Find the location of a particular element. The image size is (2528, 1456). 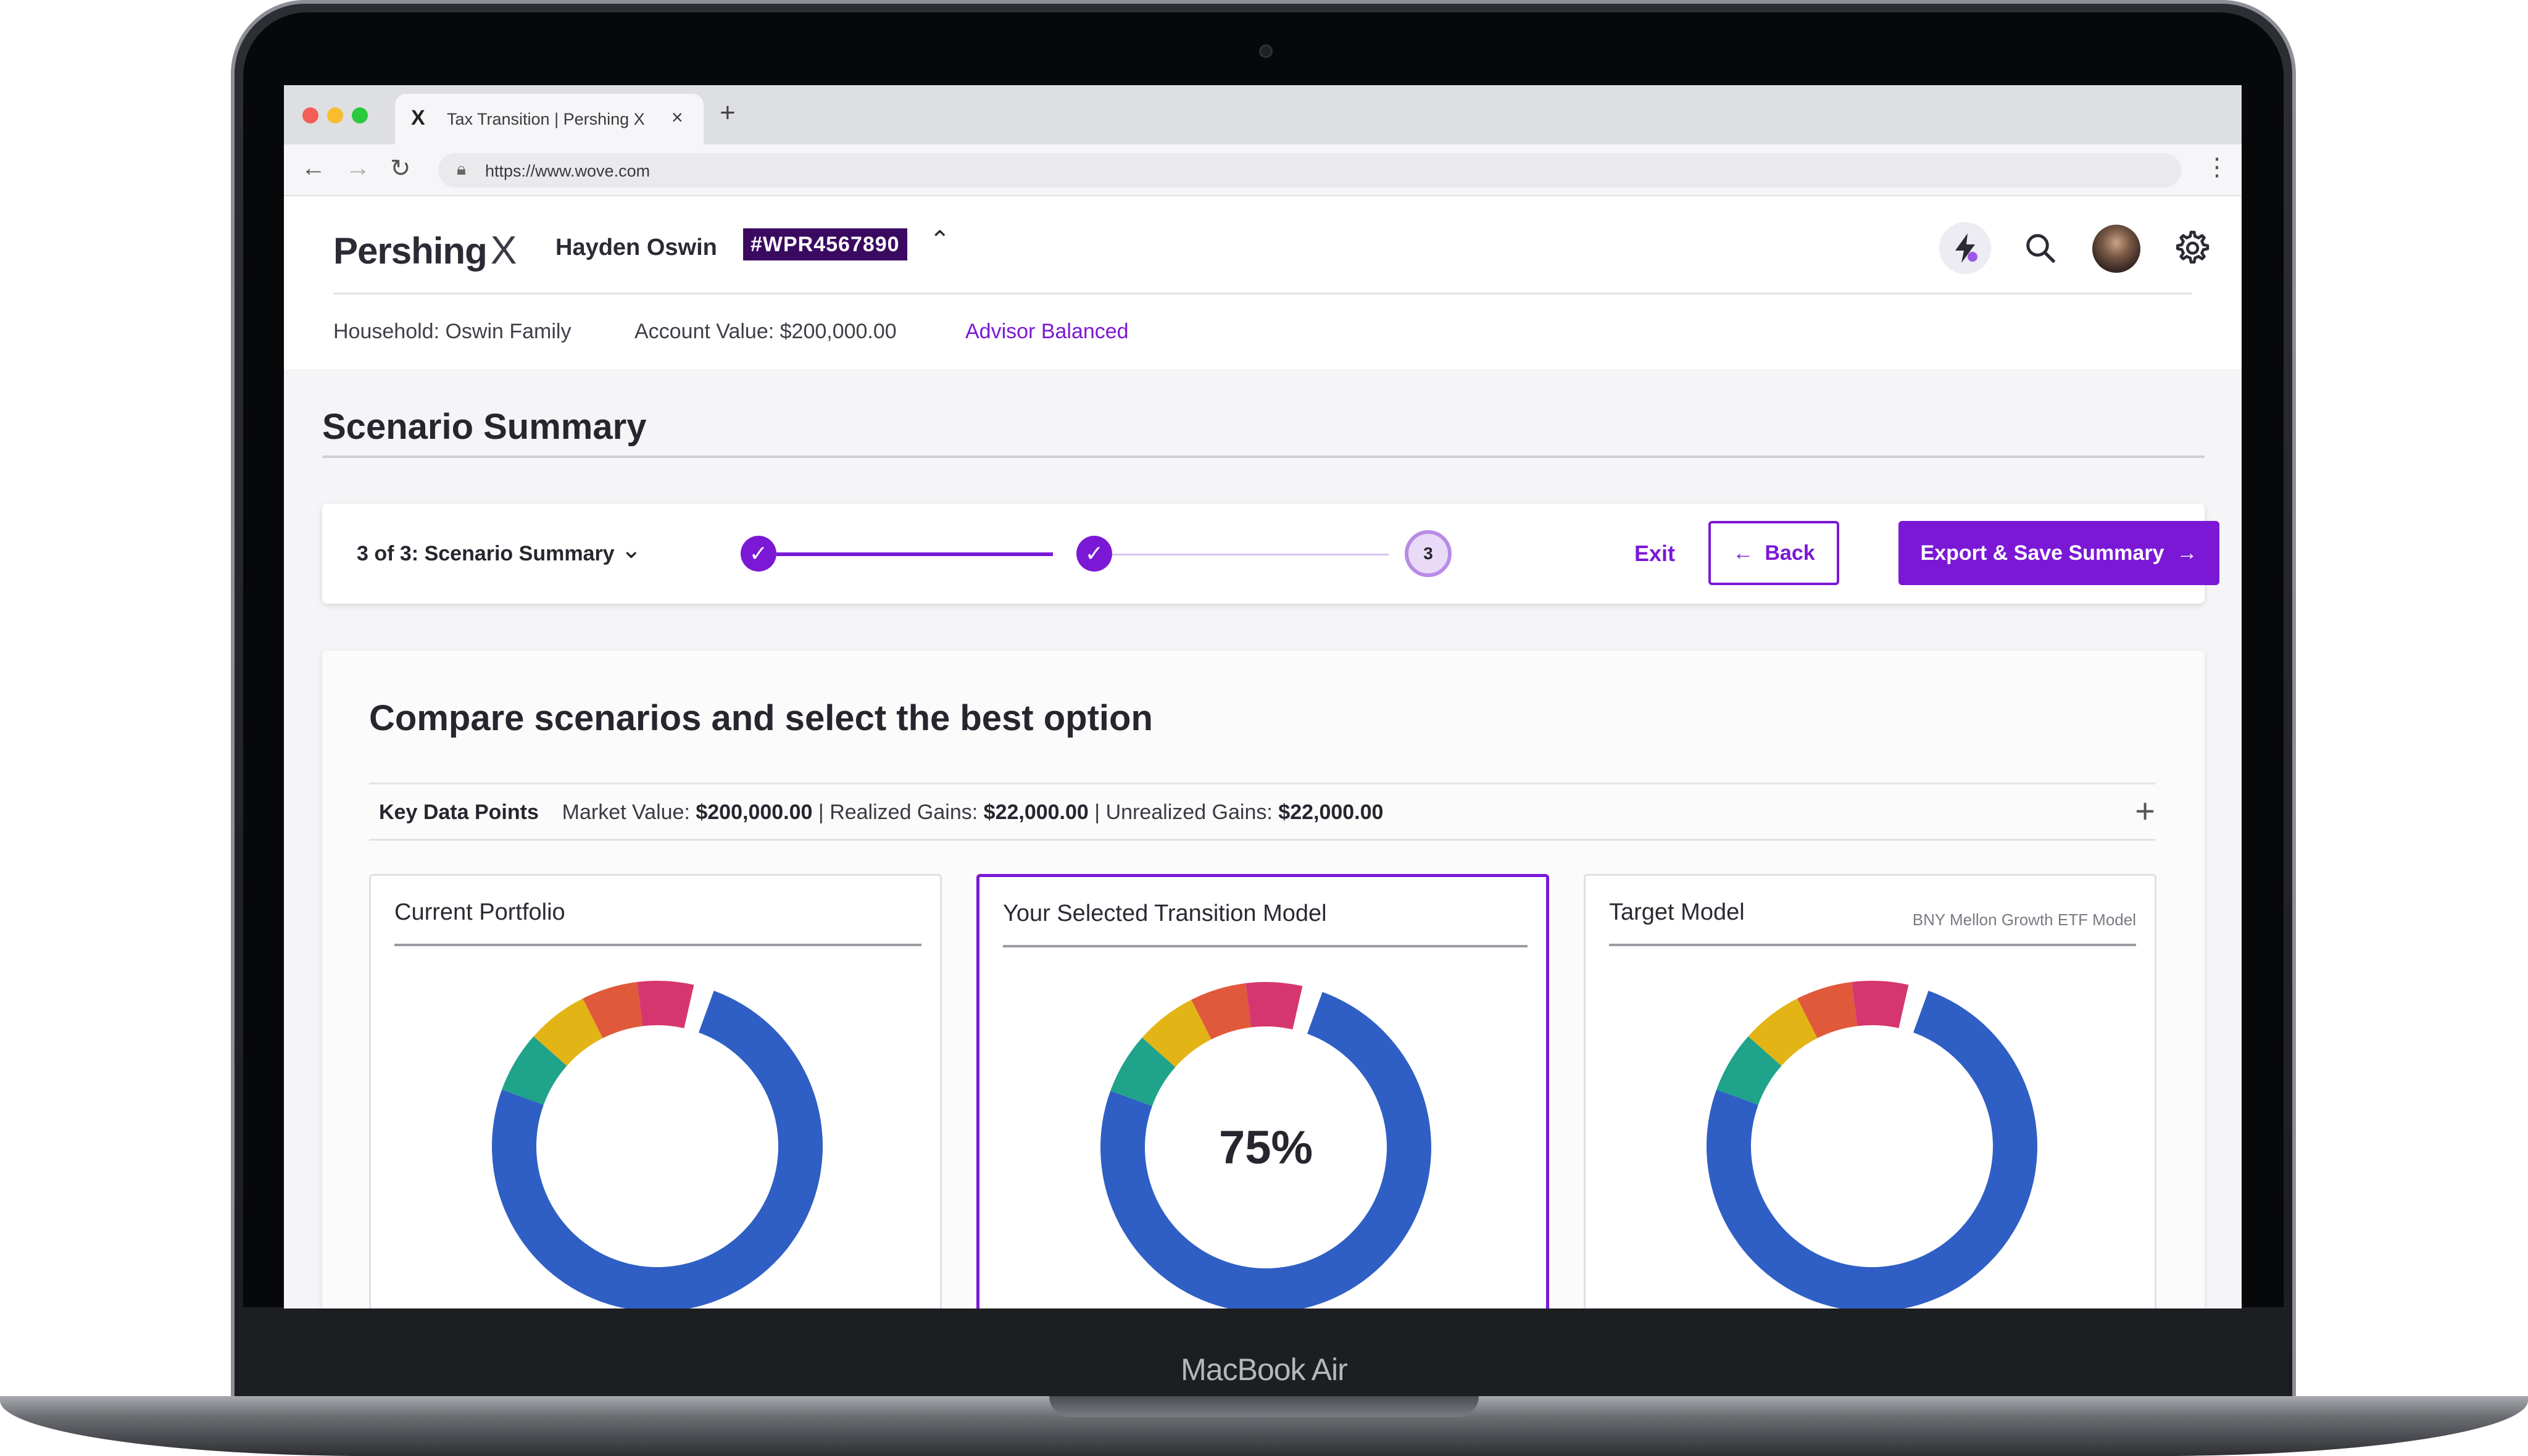

realized-gains-label: Realized Gains: is located at coordinates (904, 812).